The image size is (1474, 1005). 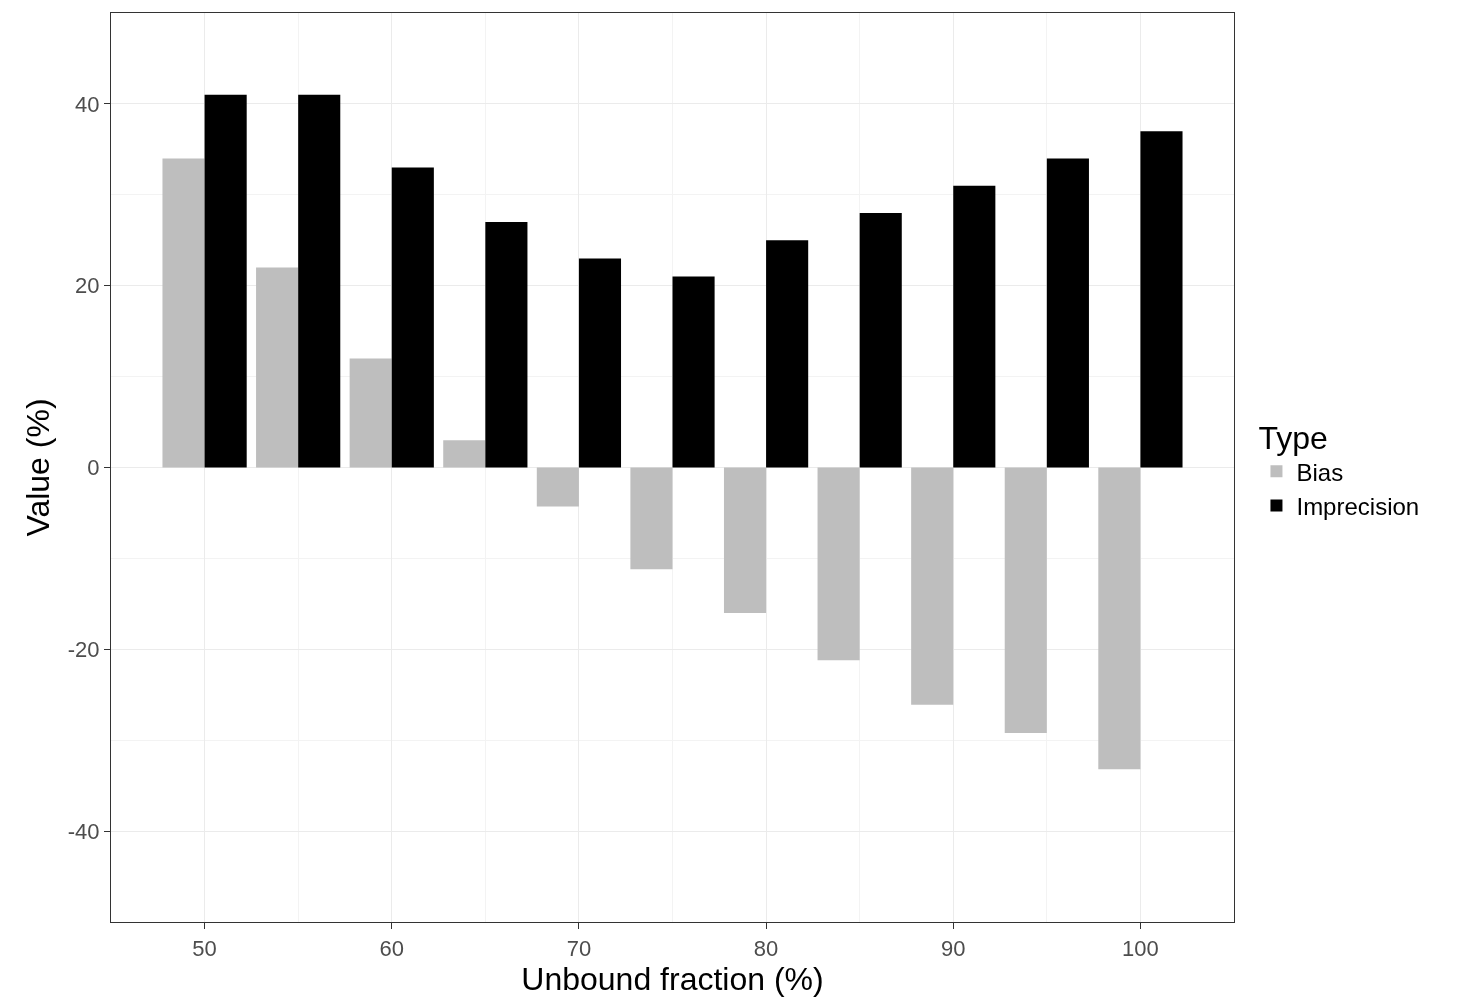 What do you see at coordinates (93, 468) in the screenshot?
I see `y-tick-label: 0` at bounding box center [93, 468].